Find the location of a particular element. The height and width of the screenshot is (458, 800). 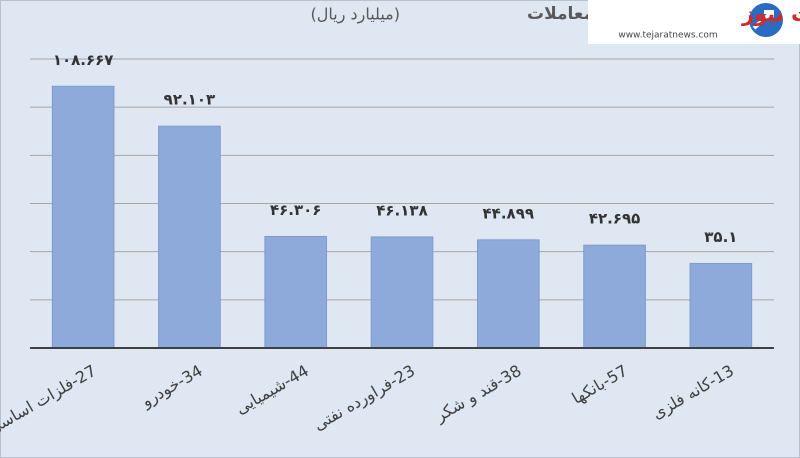

logo-arrow is located at coordinates (763, 20).